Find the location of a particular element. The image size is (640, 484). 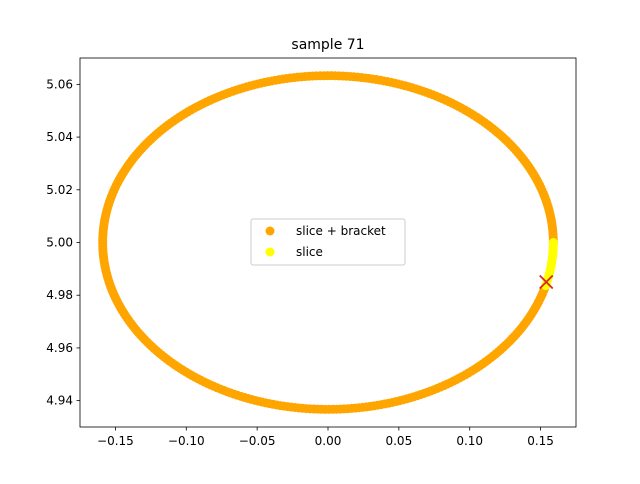

x-tick-label: −0.15 is located at coordinates (115, 441).